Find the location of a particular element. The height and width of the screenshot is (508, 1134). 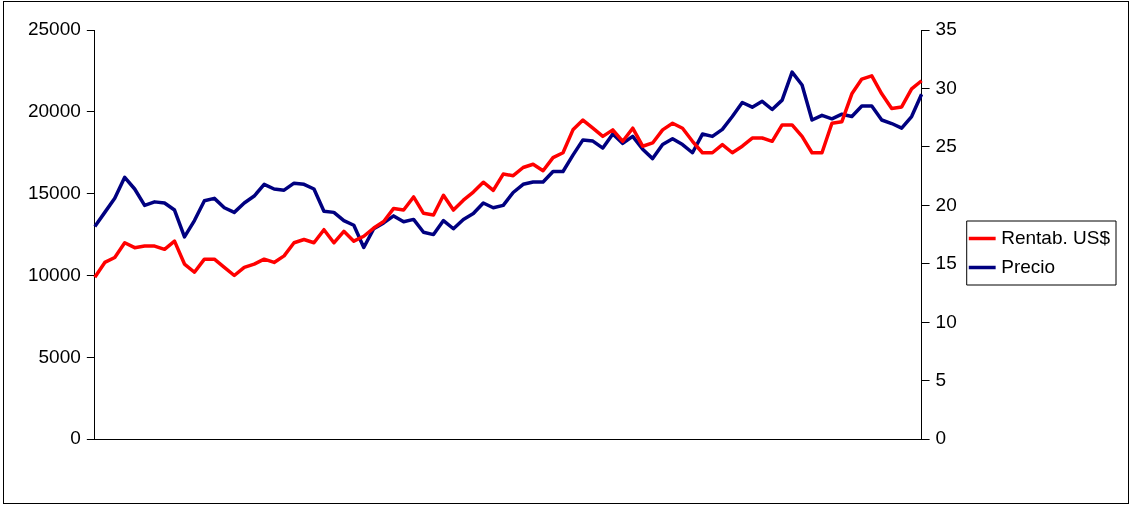

legend-label: Precio is located at coordinates (1028, 266).